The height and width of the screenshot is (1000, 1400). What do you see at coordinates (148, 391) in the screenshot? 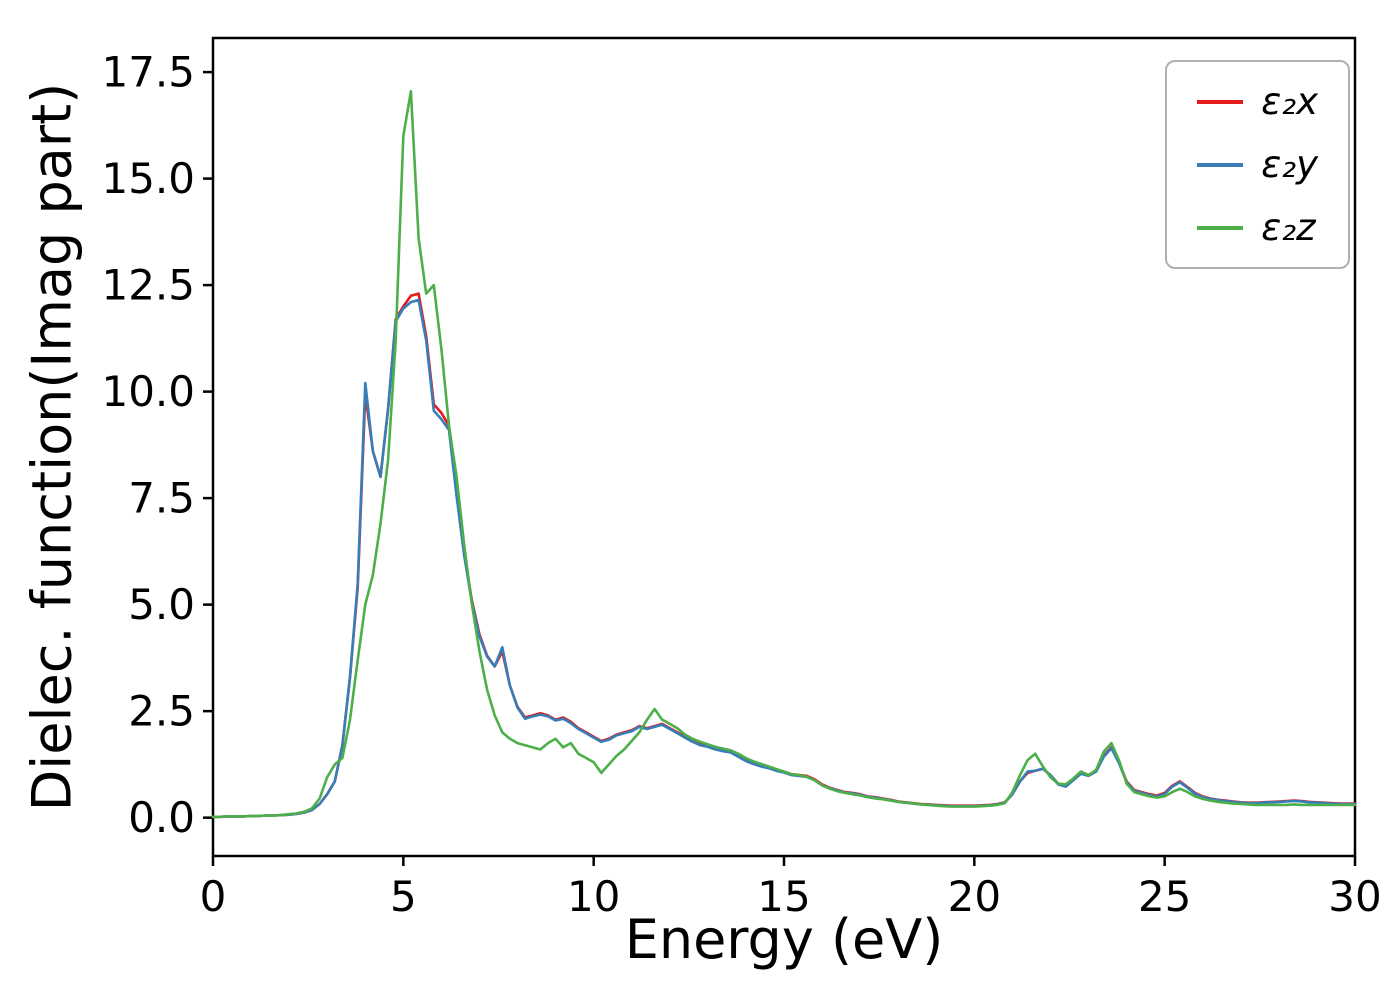
I see `y-tick-label: 10.0` at bounding box center [148, 391].